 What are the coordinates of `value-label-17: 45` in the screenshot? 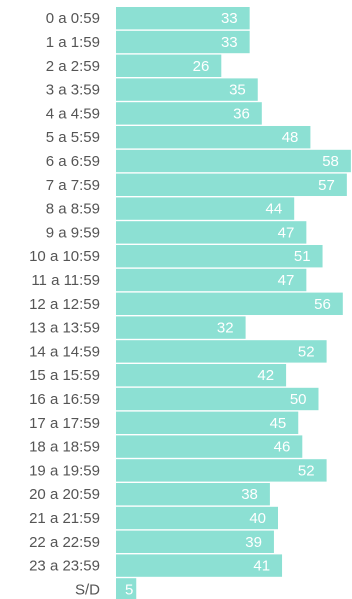 It's located at (278, 423).